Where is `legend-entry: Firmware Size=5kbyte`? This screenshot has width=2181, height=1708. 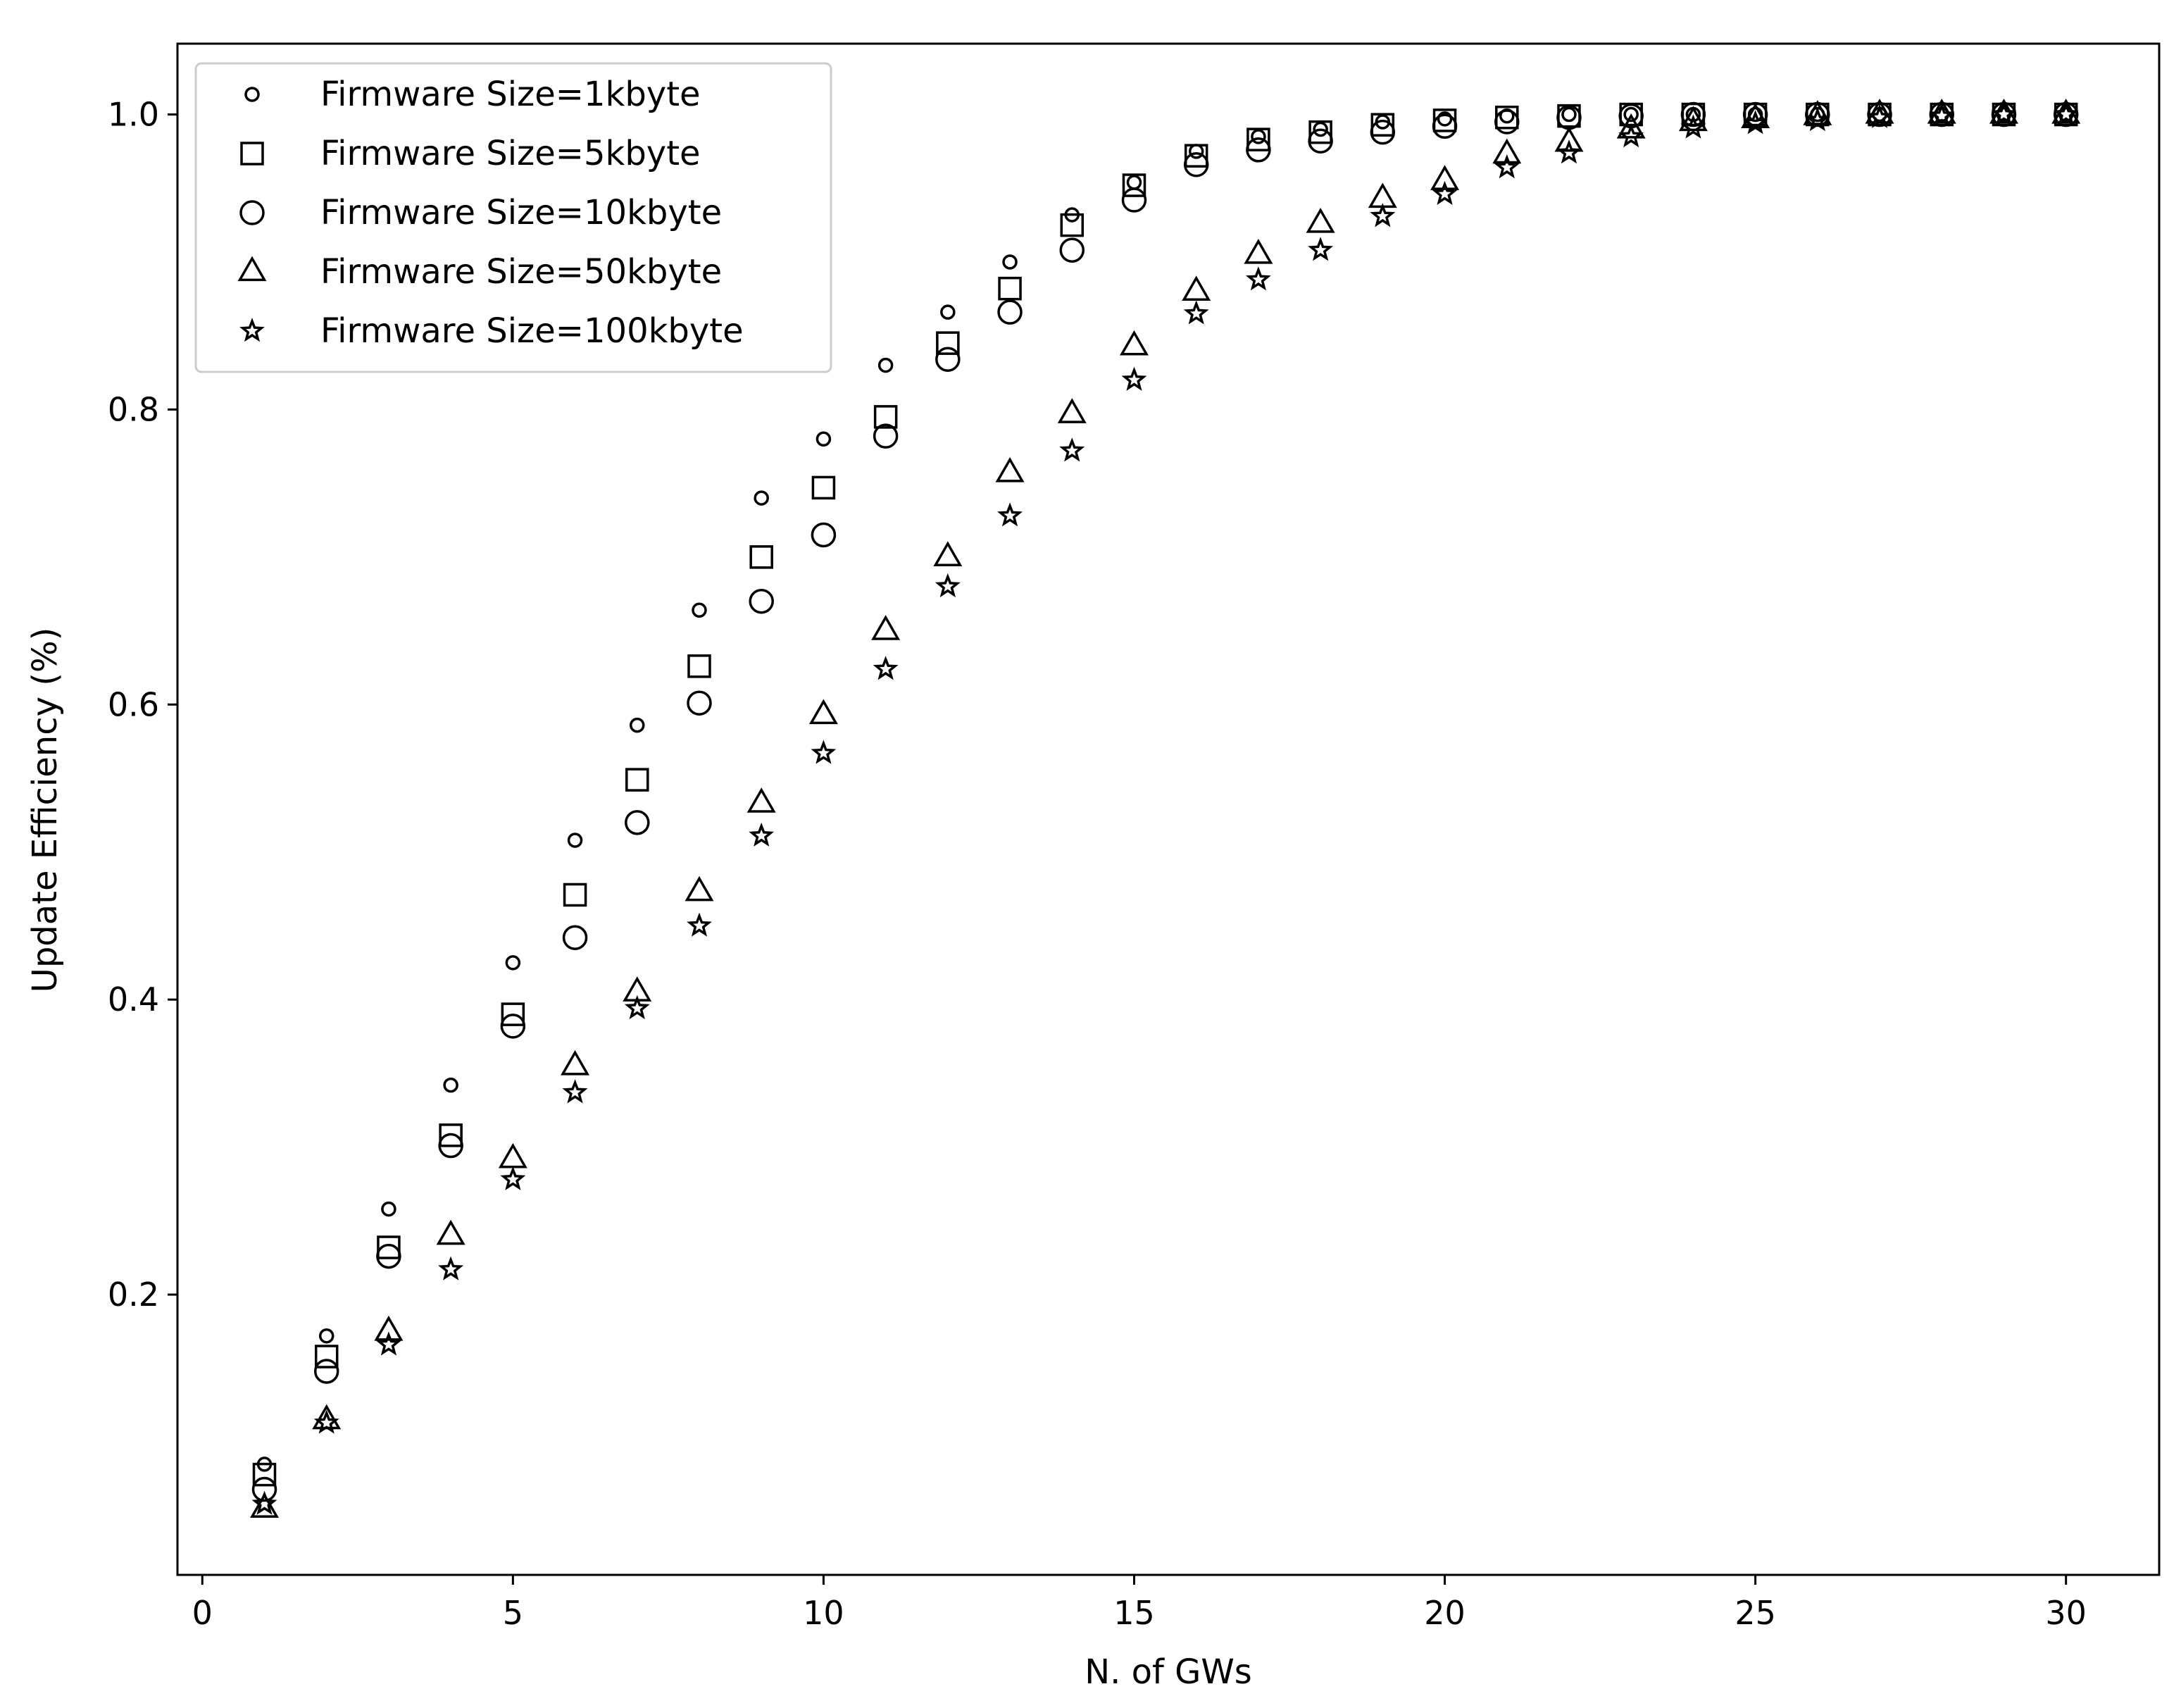 legend-entry: Firmware Size=5kbyte is located at coordinates (471, 153).